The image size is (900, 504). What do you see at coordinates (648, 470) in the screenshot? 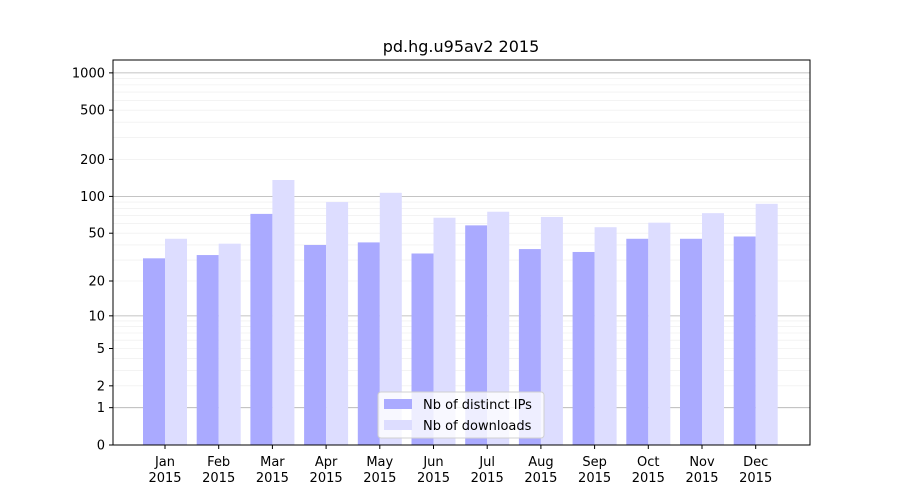
I see `x-tick-label: Oct 2015` at bounding box center [648, 470].